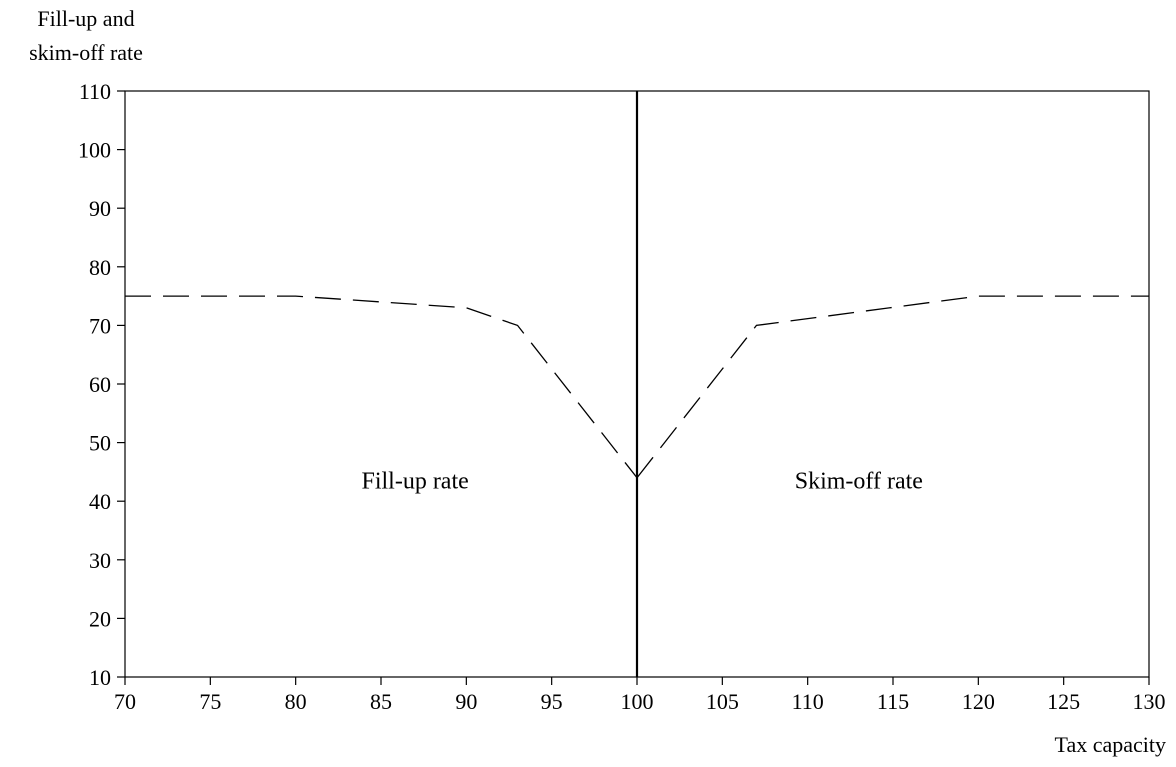 Image resolution: width=1176 pixels, height=767 pixels. Describe the element at coordinates (100, 443) in the screenshot. I see `y-tick-label: 50` at that location.